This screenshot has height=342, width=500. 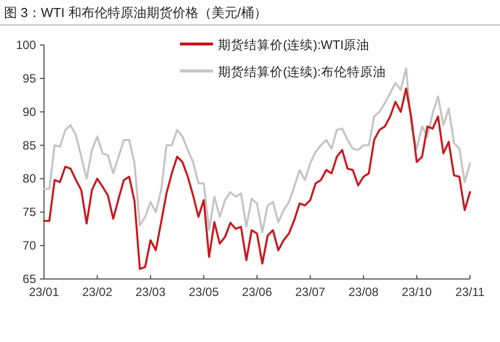 I want to click on x-tick-label: 23/02, so click(x=97, y=292).